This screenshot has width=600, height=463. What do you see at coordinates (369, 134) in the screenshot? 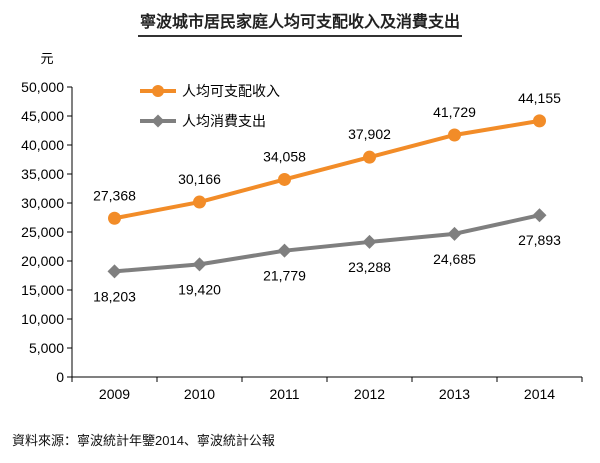
I see `data-label-1: 37,902` at bounding box center [369, 134].